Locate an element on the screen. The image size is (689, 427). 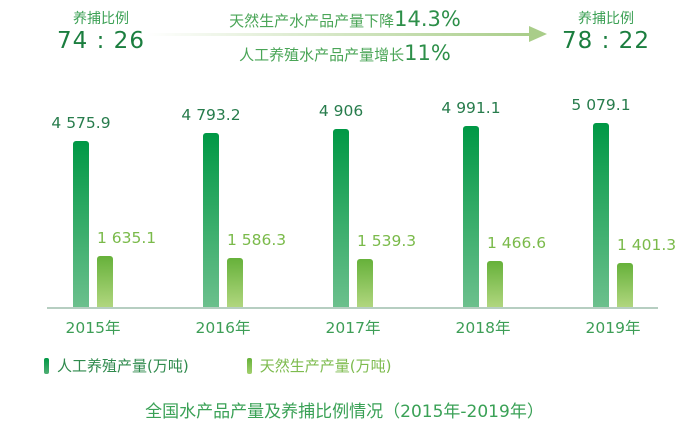
chart-title: 全国水产品产量及养捕比例情况（2015年-2019年） is located at coordinates (344, 412).